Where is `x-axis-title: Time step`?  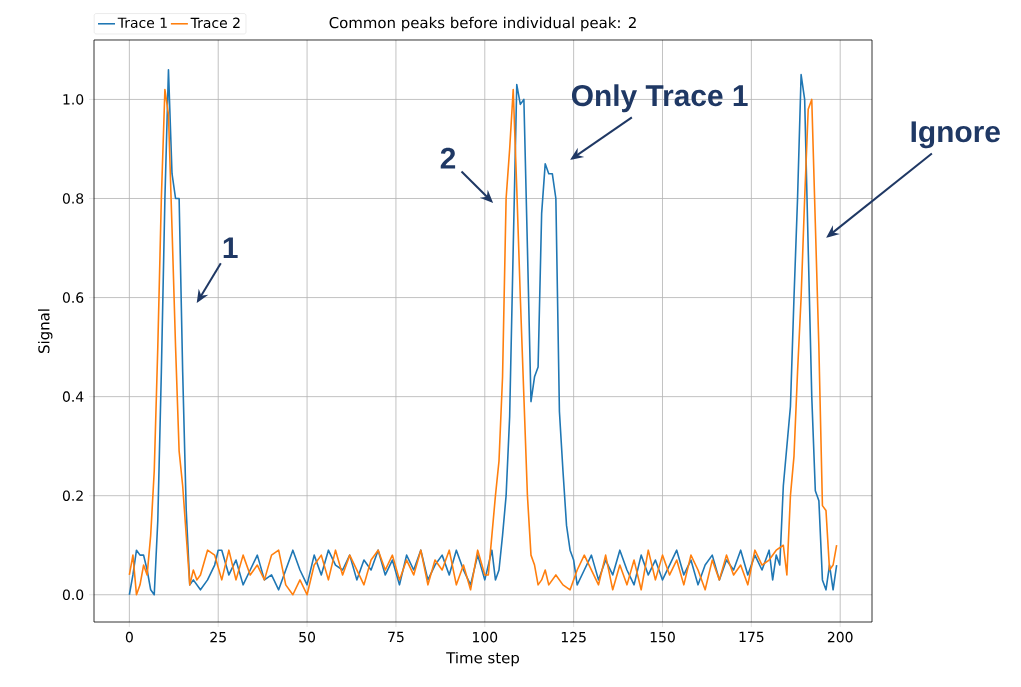 x-axis-title: Time step is located at coordinates (483, 659).